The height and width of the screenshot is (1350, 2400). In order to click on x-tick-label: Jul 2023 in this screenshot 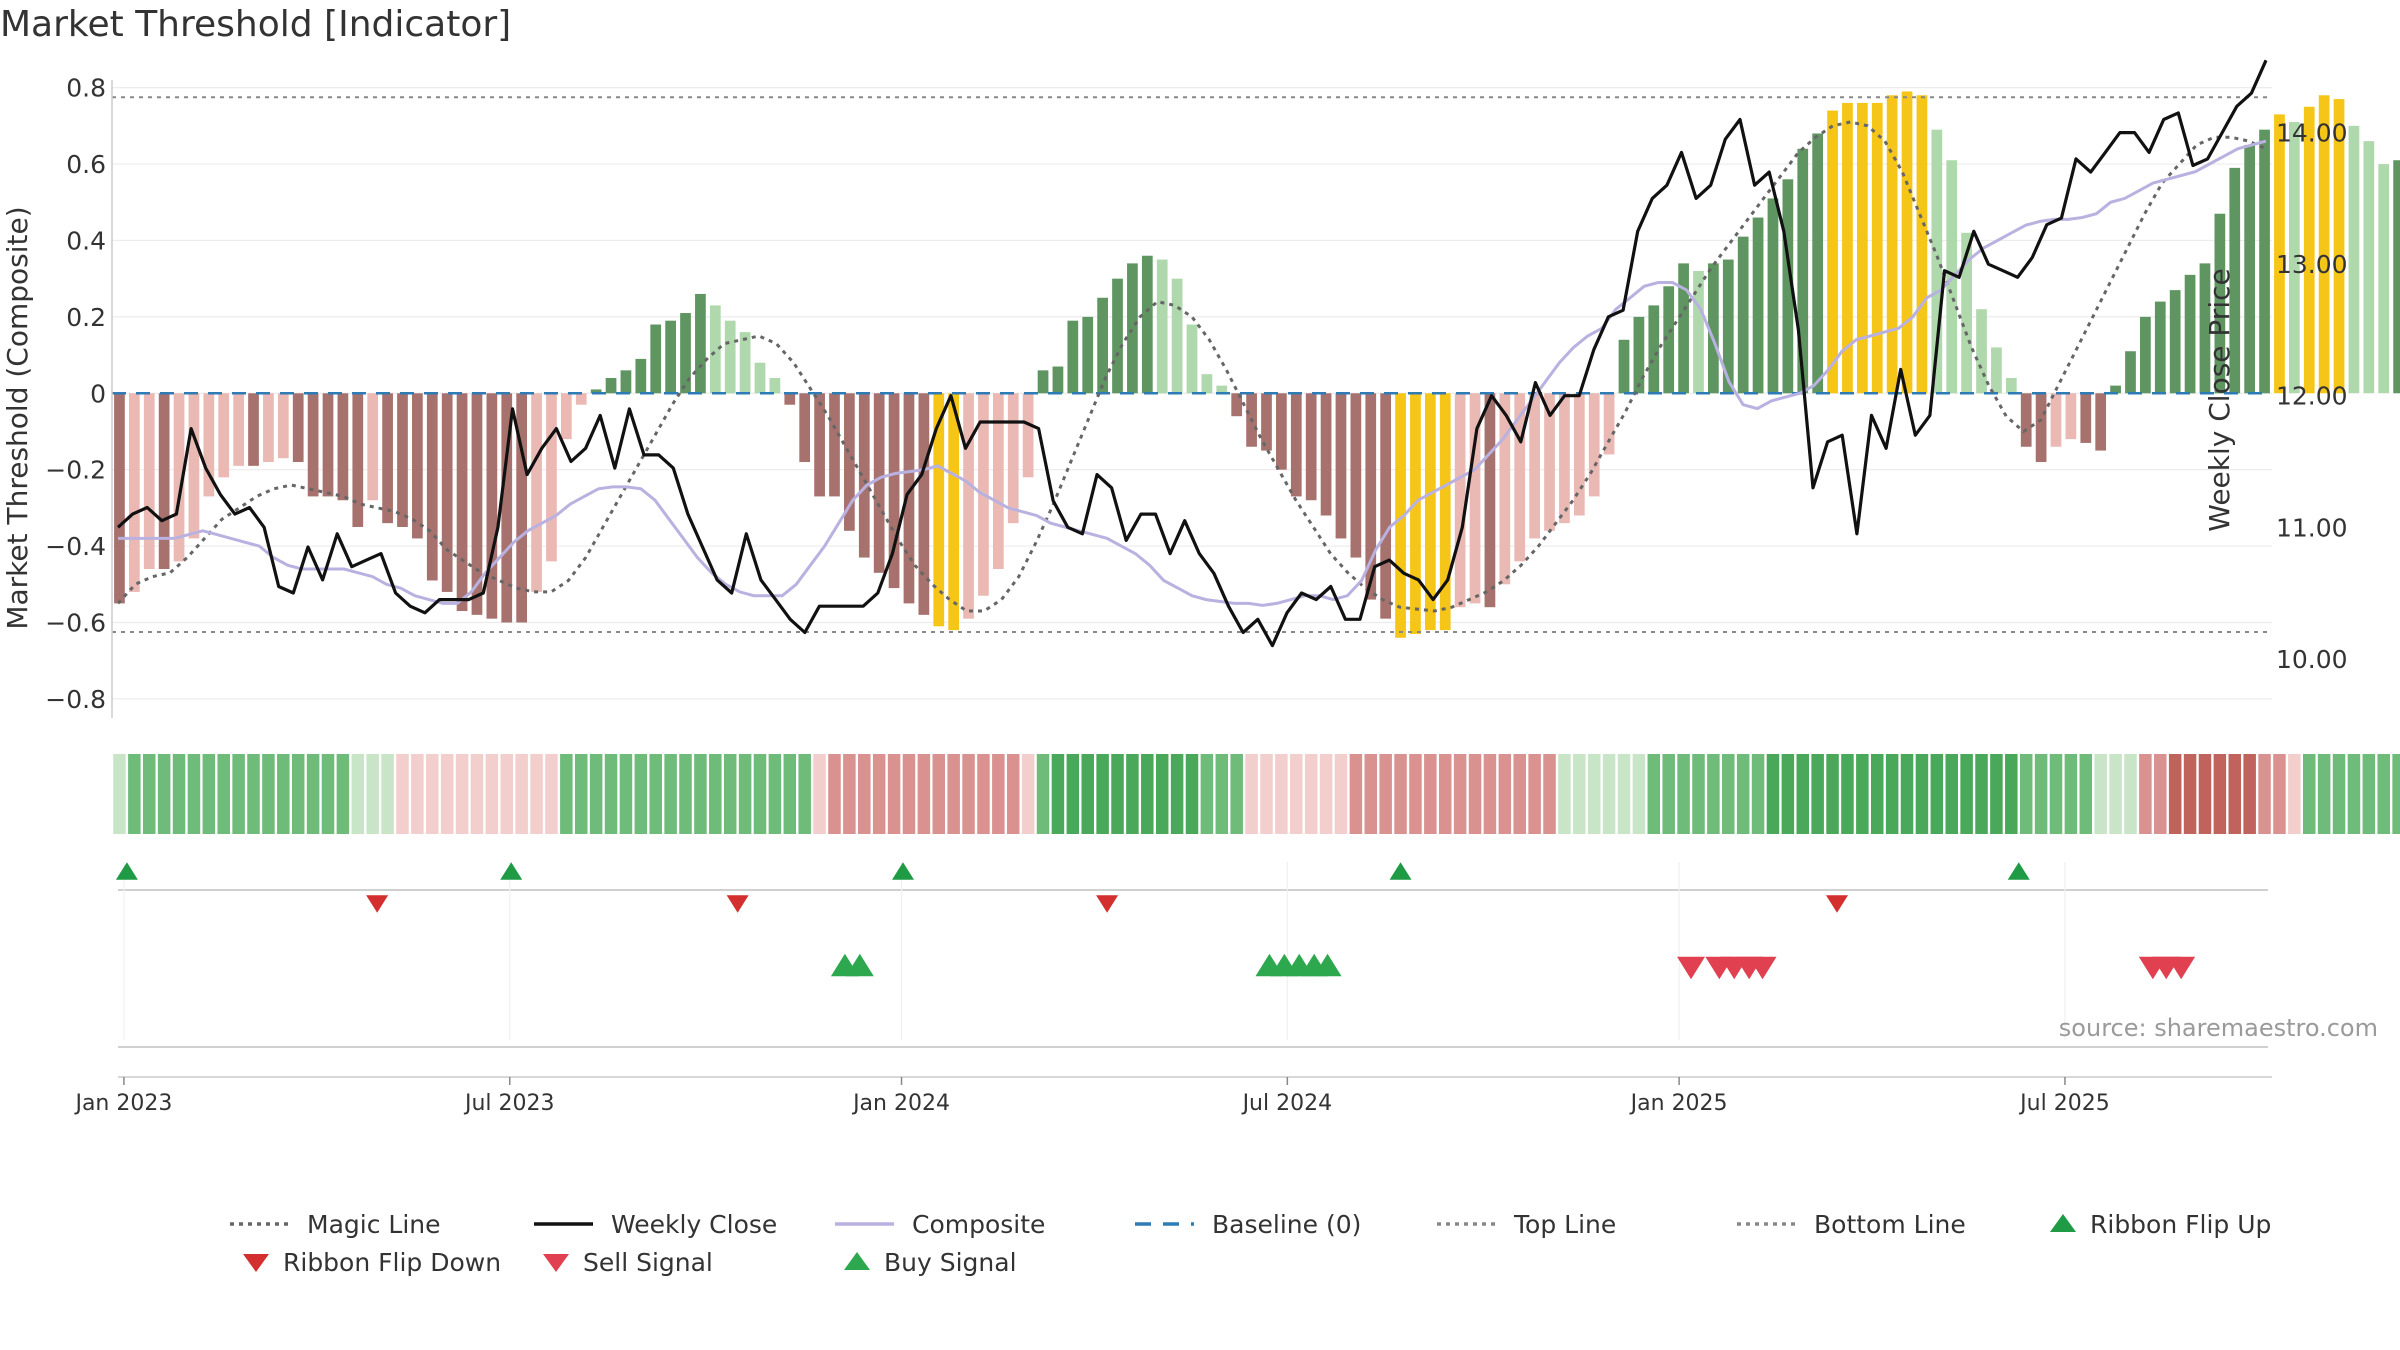, I will do `click(509, 1103)`.